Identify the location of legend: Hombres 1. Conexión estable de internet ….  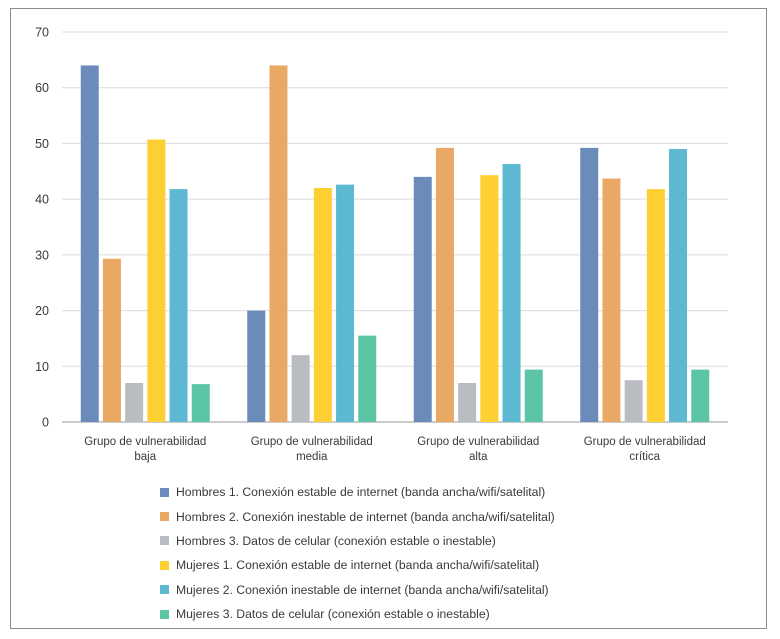
(357, 553).